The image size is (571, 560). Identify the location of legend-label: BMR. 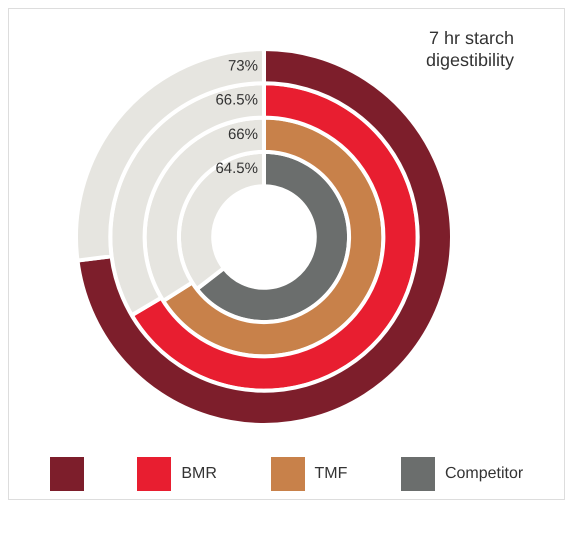
(199, 473).